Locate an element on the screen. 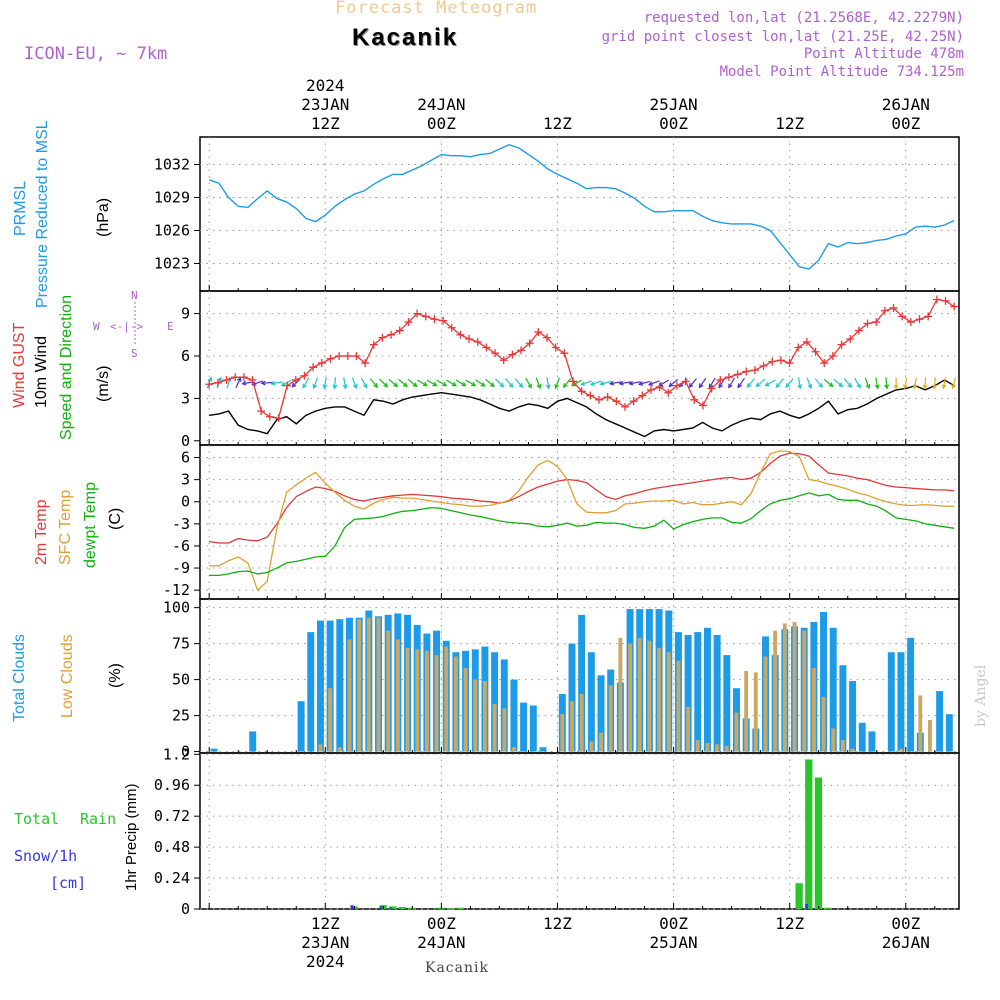  pressure-y-tick-label: 1029 is located at coordinates (172, 198).